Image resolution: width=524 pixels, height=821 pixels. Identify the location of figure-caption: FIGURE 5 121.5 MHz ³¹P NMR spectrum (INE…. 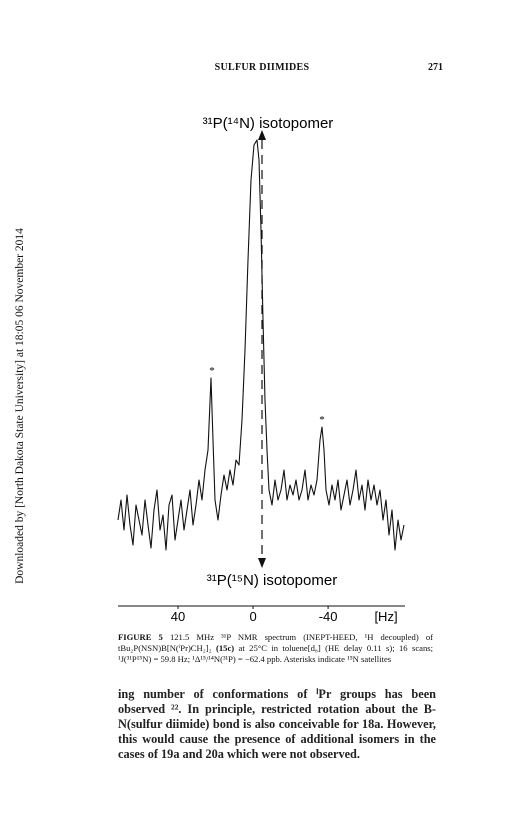
(275, 648).